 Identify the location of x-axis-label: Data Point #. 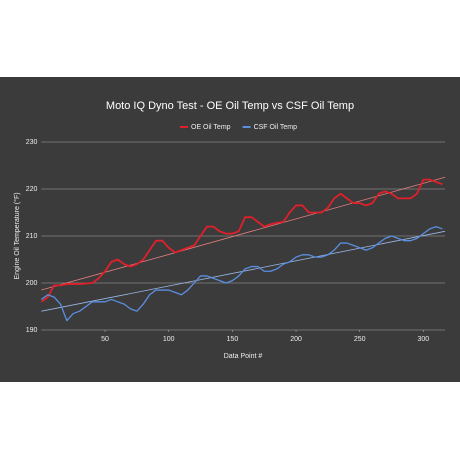
(243, 356).